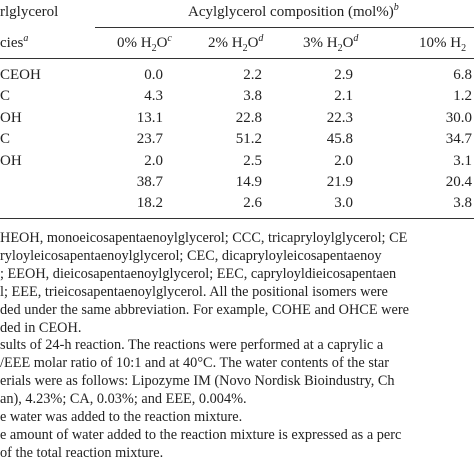 The width and height of the screenshot is (474, 474). I want to click on cell: 1.2, so click(462, 96).